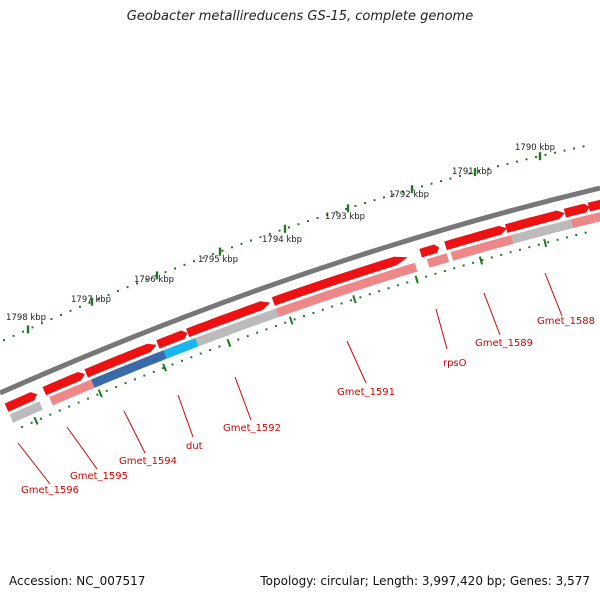 The width and height of the screenshot is (600, 600). I want to click on gene-label: Gmet_1595, so click(99, 476).